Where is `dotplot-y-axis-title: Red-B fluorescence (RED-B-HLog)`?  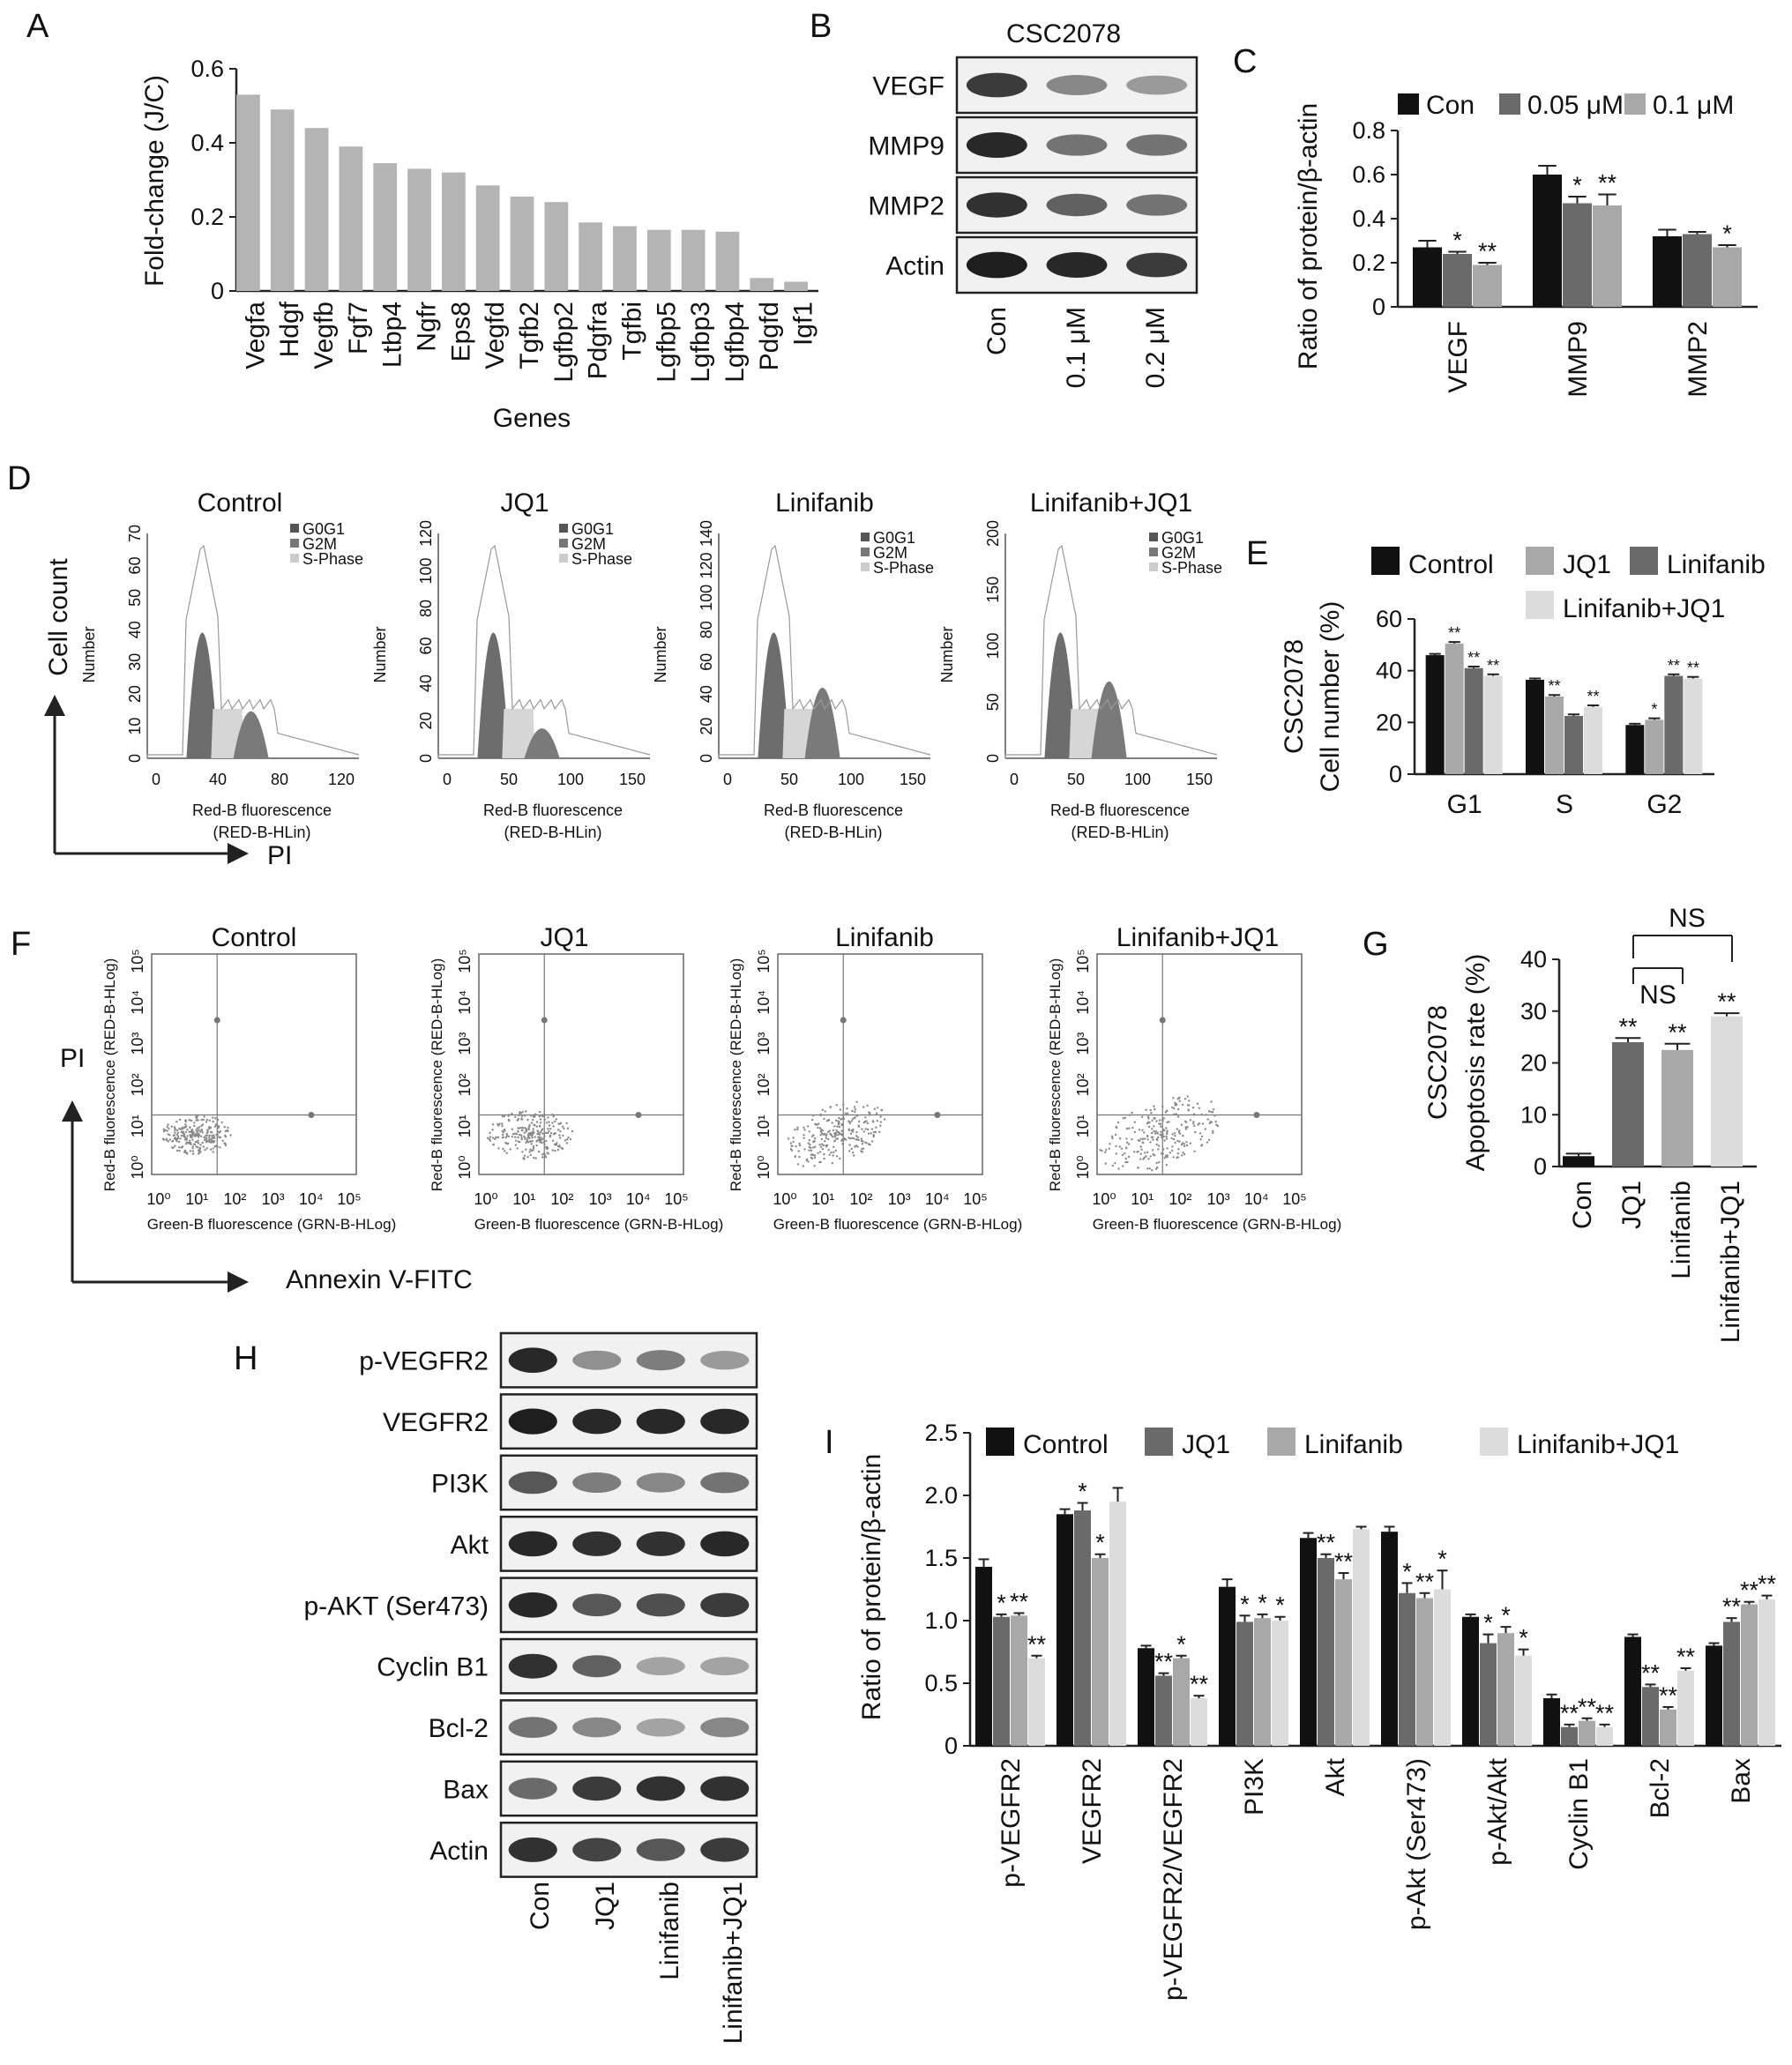 dotplot-y-axis-title: Red-B fluorescence (RED-B-HLog) is located at coordinates (736, 1075).